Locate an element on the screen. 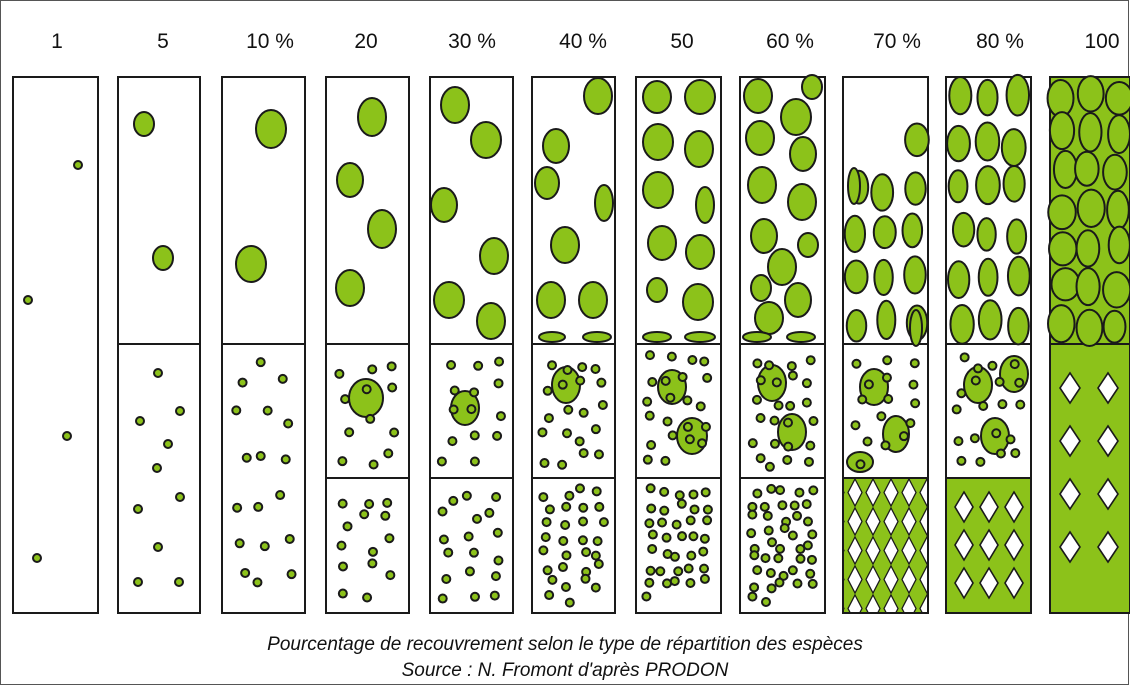  column-label-20: 20 is located at coordinates (366, 41).